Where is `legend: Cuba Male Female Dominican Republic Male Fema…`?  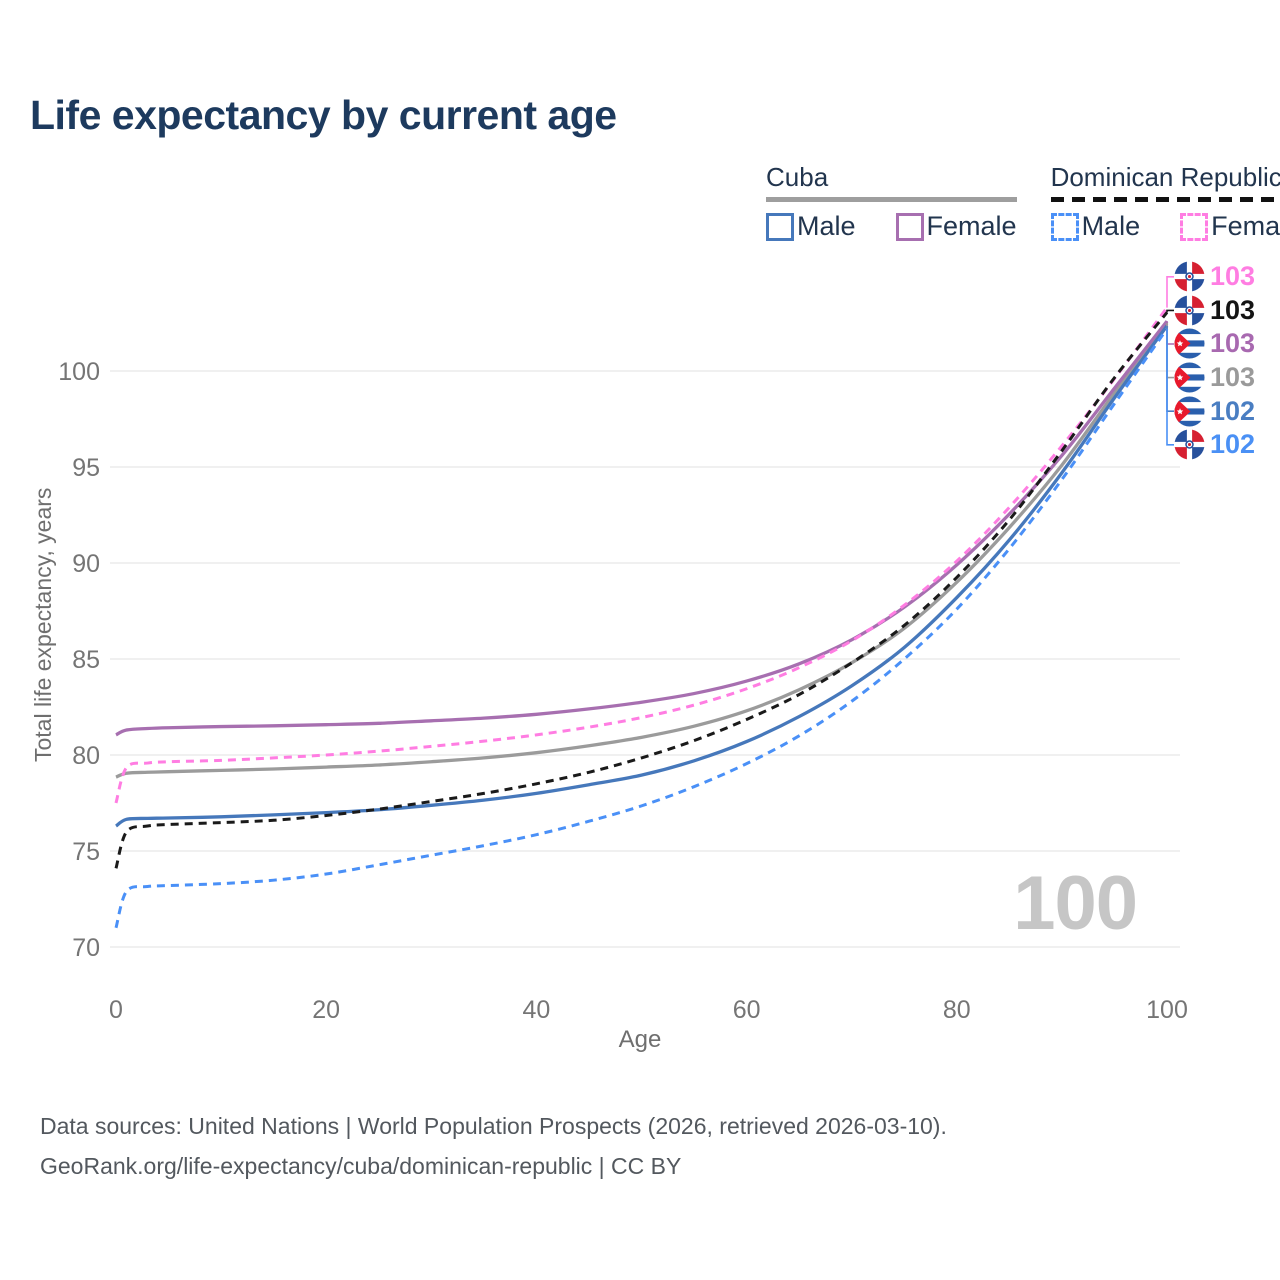
legend: Cuba Male Female Dominican Republic Male Fema… is located at coordinates (1023, 202).